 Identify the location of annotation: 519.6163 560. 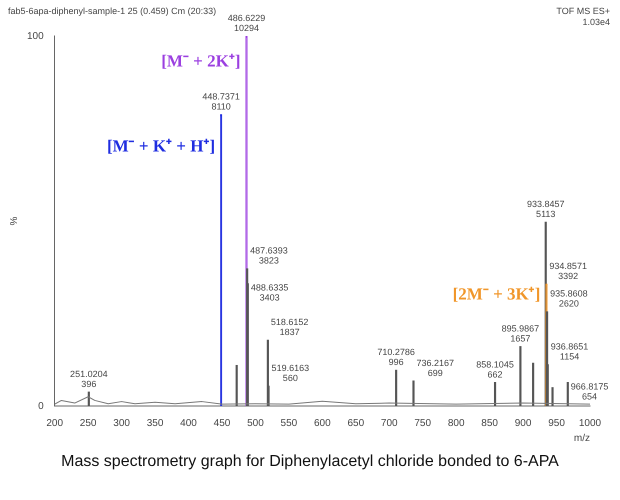
(291, 373).